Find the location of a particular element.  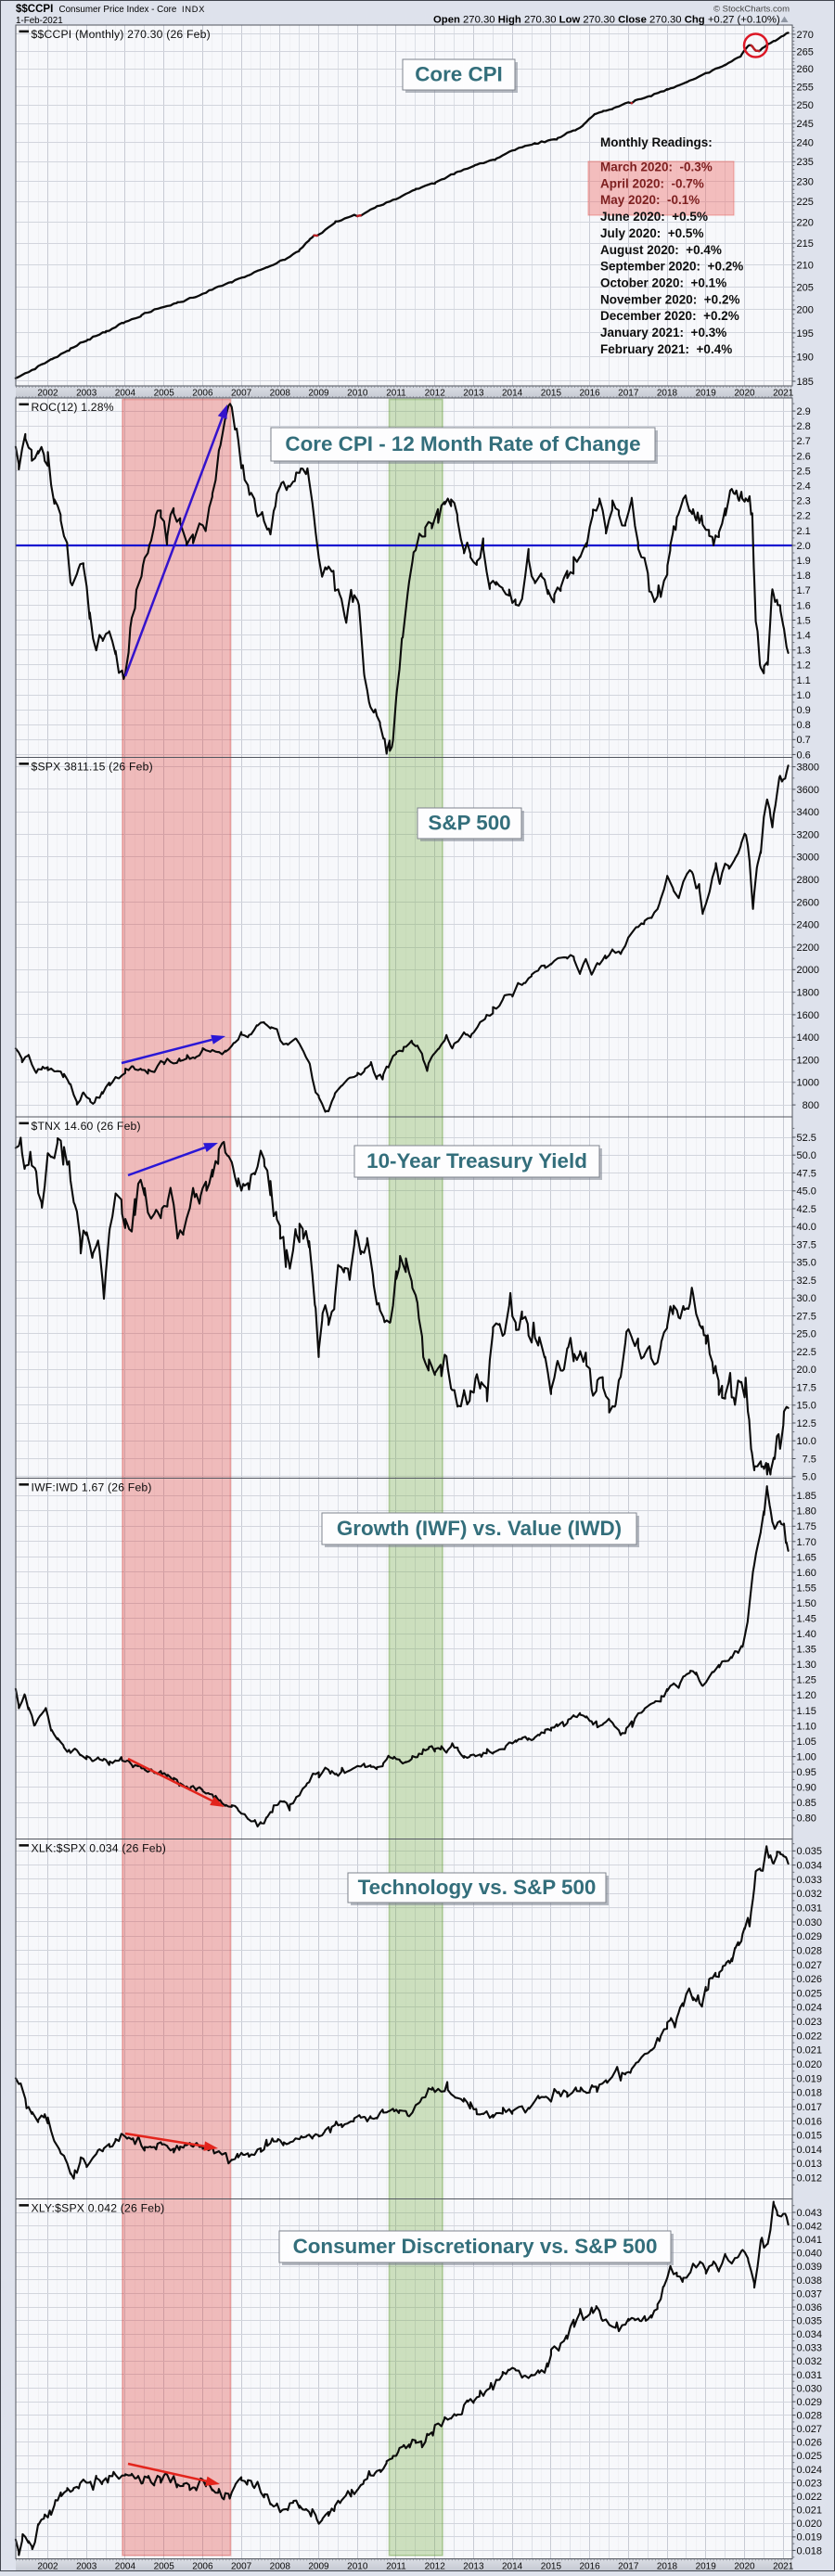

svg-text: 190 is located at coordinates (806, 358).